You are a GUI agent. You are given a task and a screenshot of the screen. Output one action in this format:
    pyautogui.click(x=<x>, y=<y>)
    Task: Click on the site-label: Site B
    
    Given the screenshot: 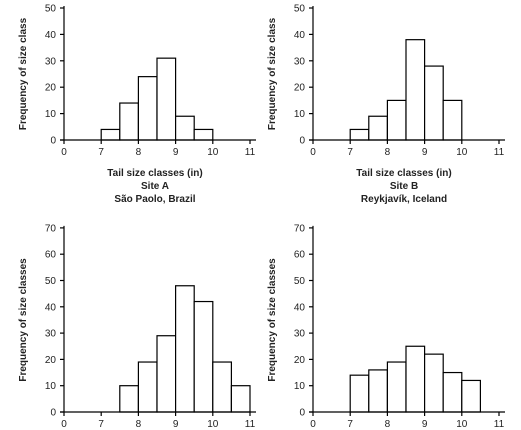 What is the action you would take?
    pyautogui.click(x=404, y=186)
    